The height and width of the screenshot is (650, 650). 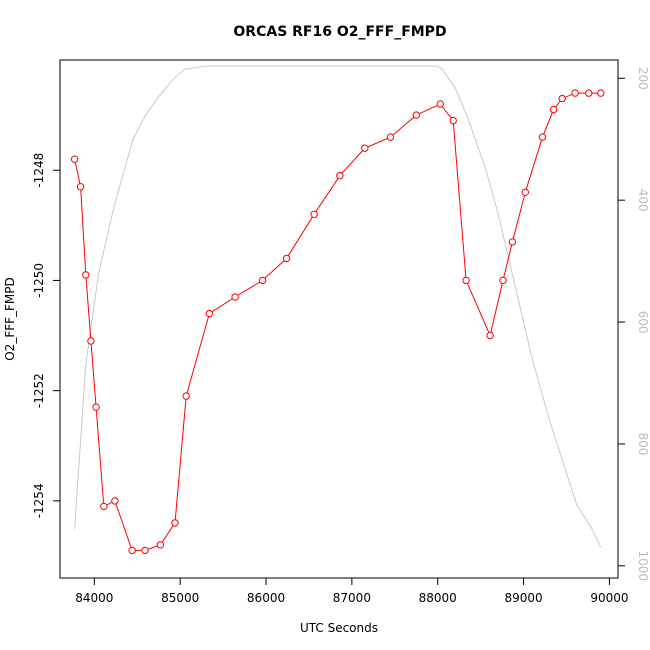 I want to click on y-tick-label: -1254, so click(x=39, y=500).